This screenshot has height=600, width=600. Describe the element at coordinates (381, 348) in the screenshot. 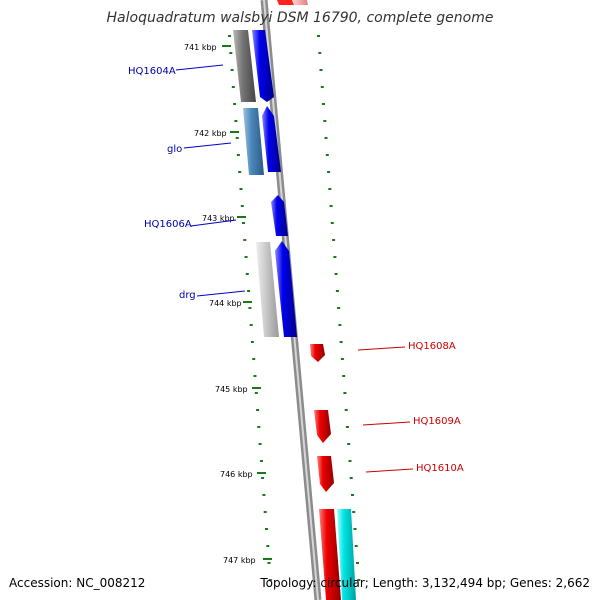

I see `leader-hq1608a` at that location.